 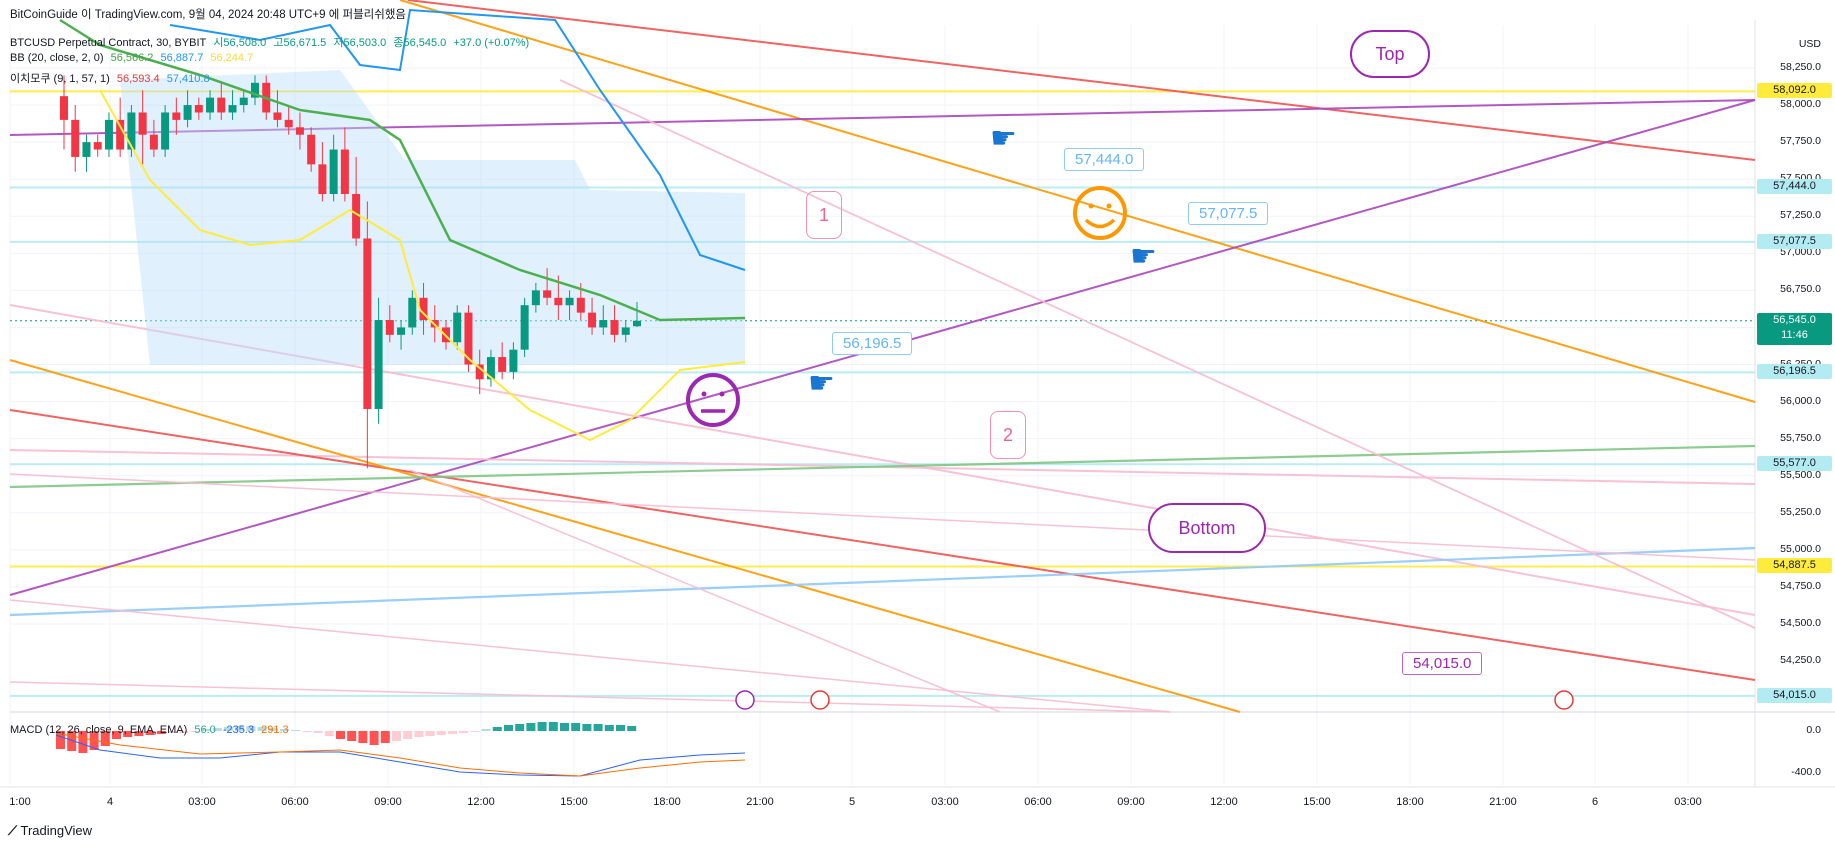 I want to click on price-axis-label: 54,750.0, so click(x=1800, y=585).